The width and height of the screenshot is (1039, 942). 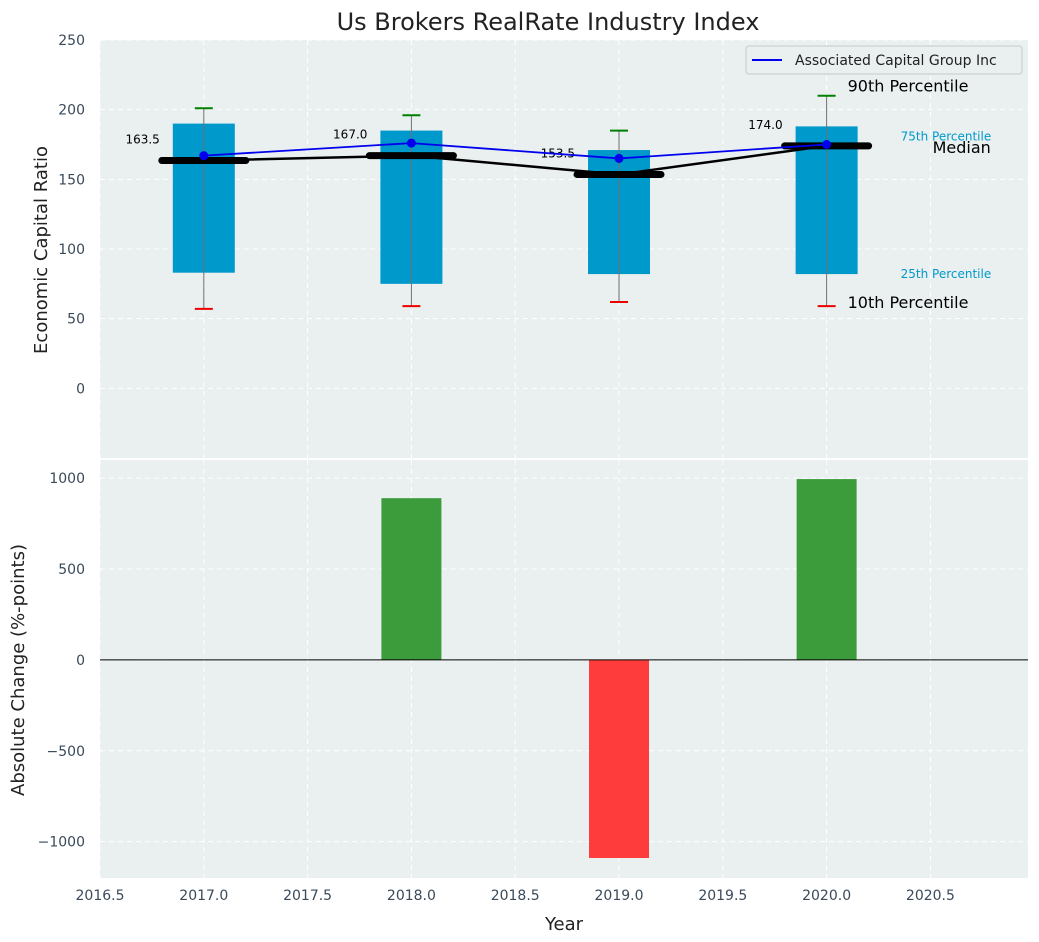 I want to click on x-tick-label: 2019.5, so click(x=722, y=896).